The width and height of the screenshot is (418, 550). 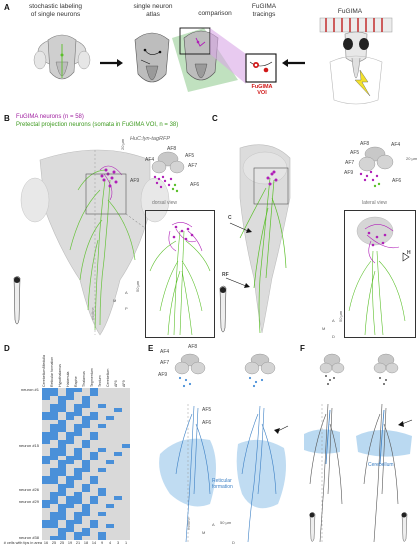 What do you see at coordinates (151, 348) in the screenshot?
I see `panel-letter-e: E` at bounding box center [151, 348].